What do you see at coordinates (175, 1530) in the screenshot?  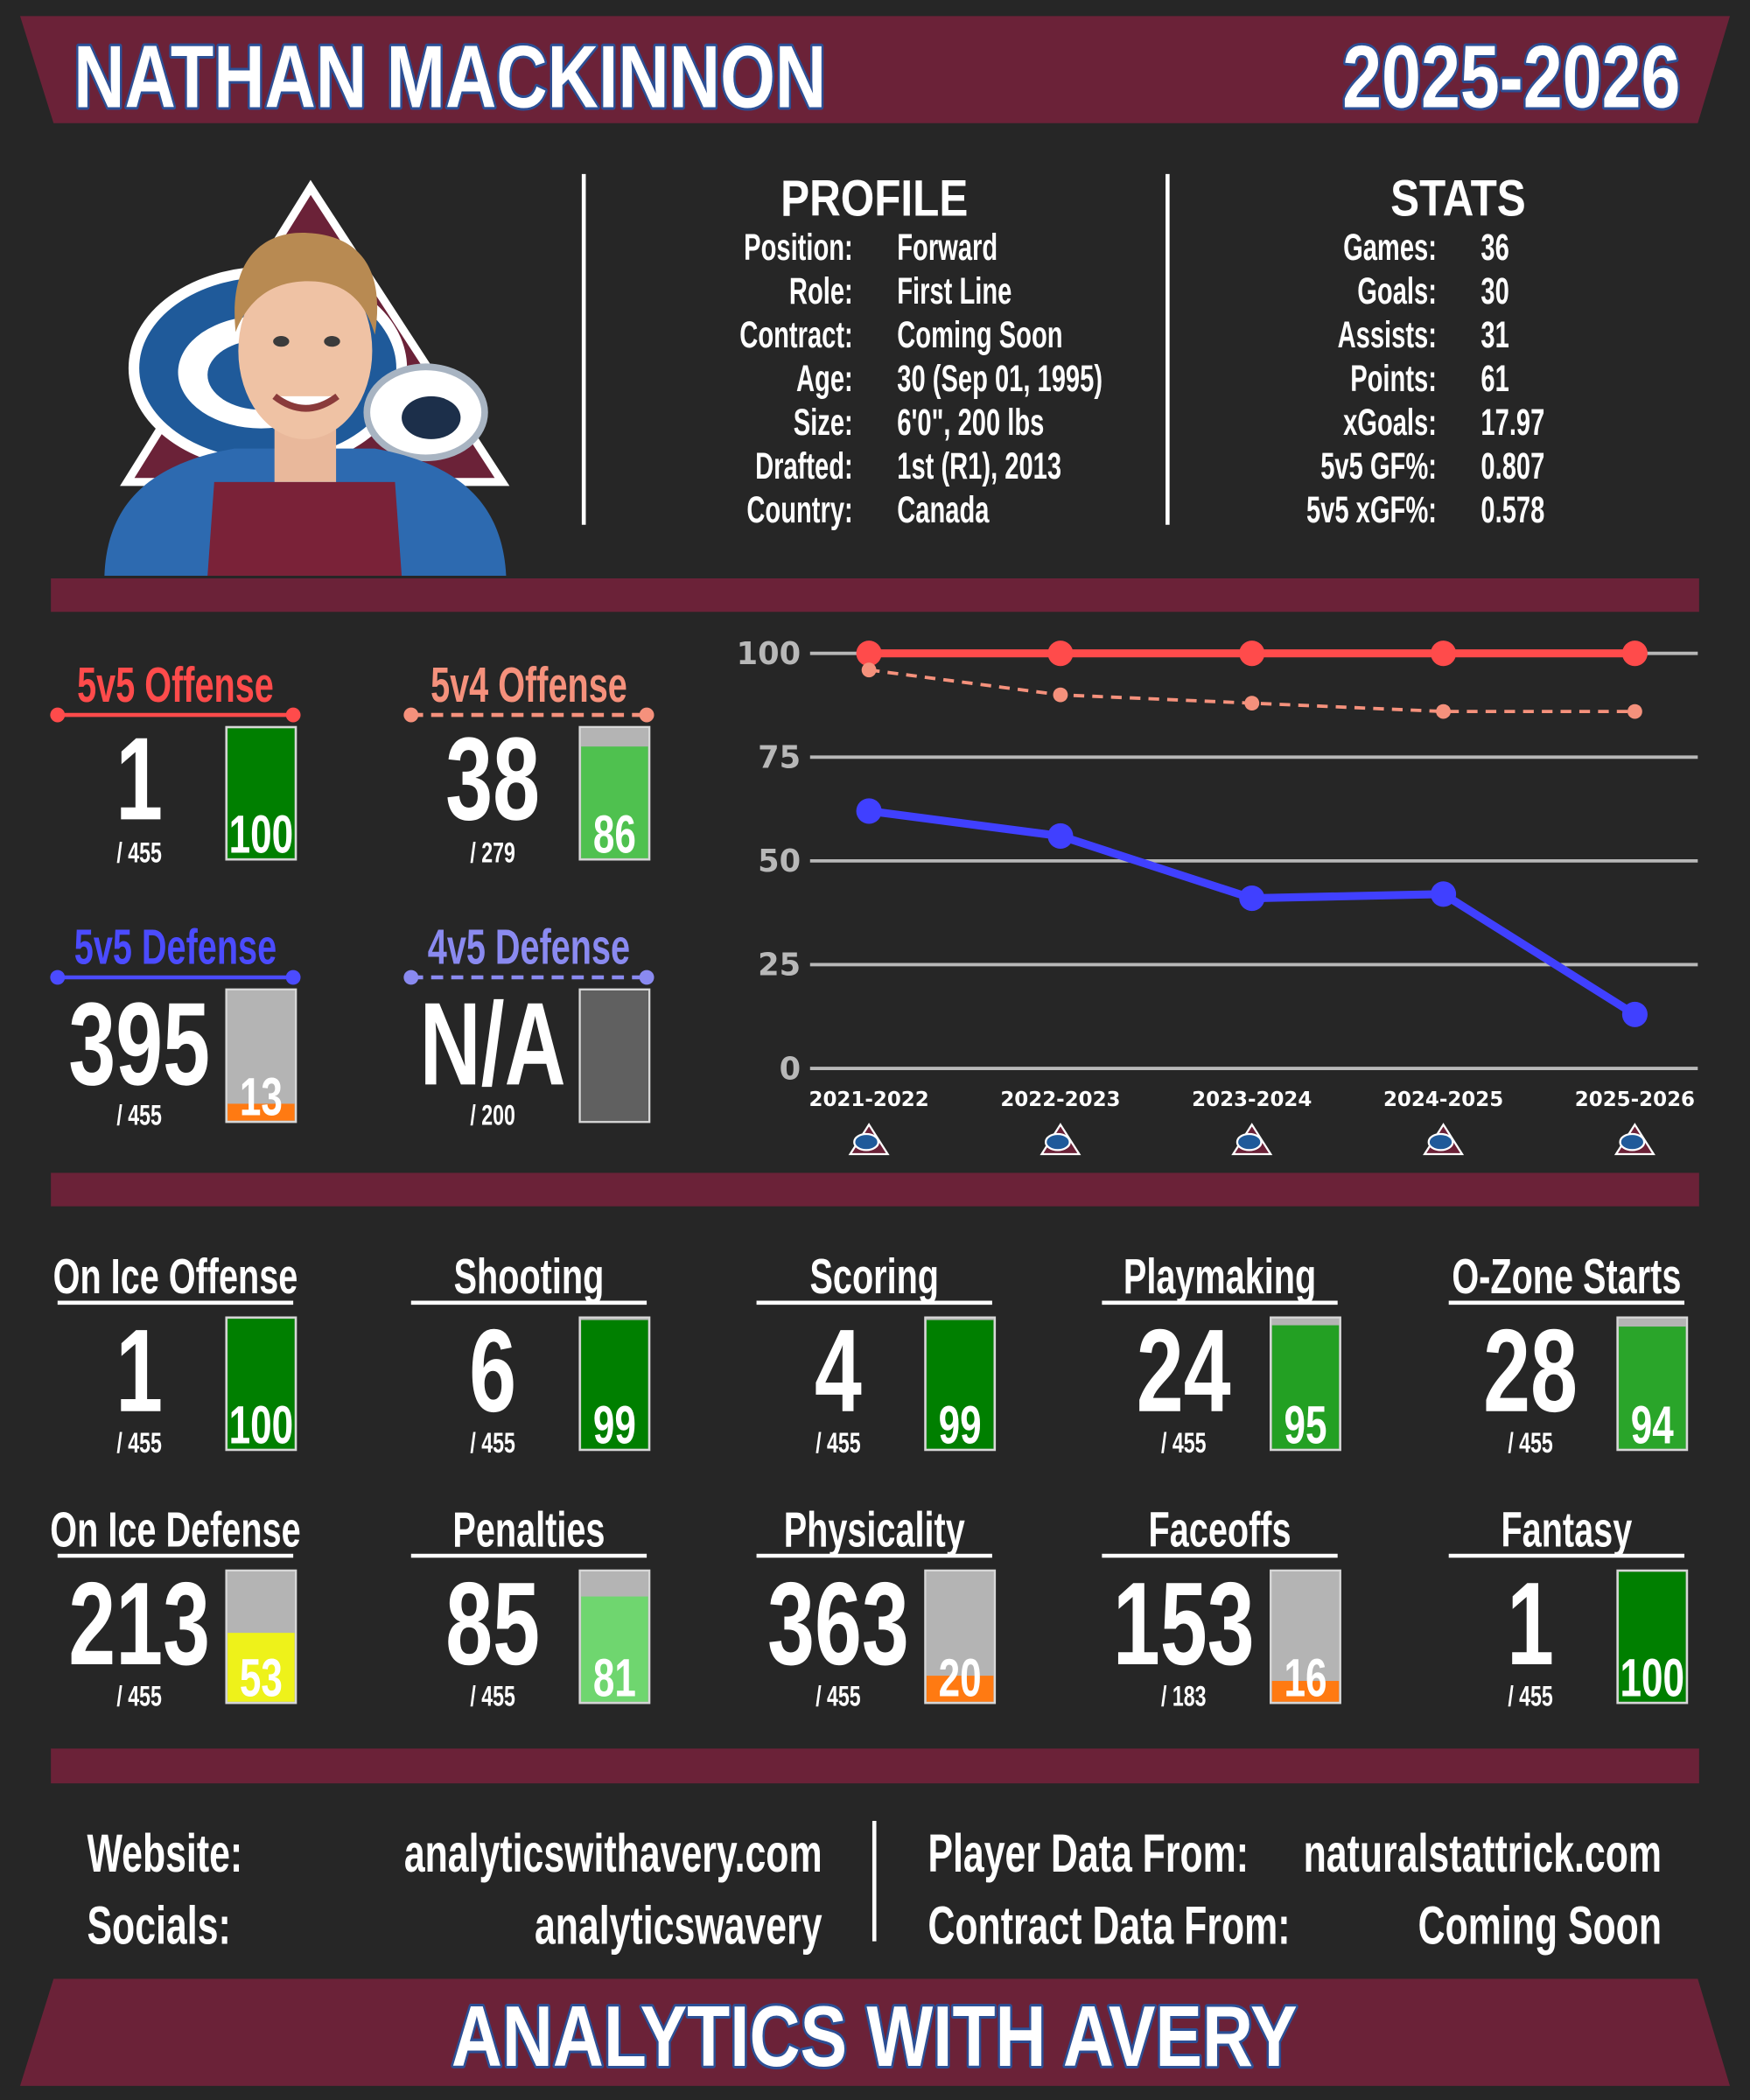 I see `card-title: On Ice Defense` at bounding box center [175, 1530].